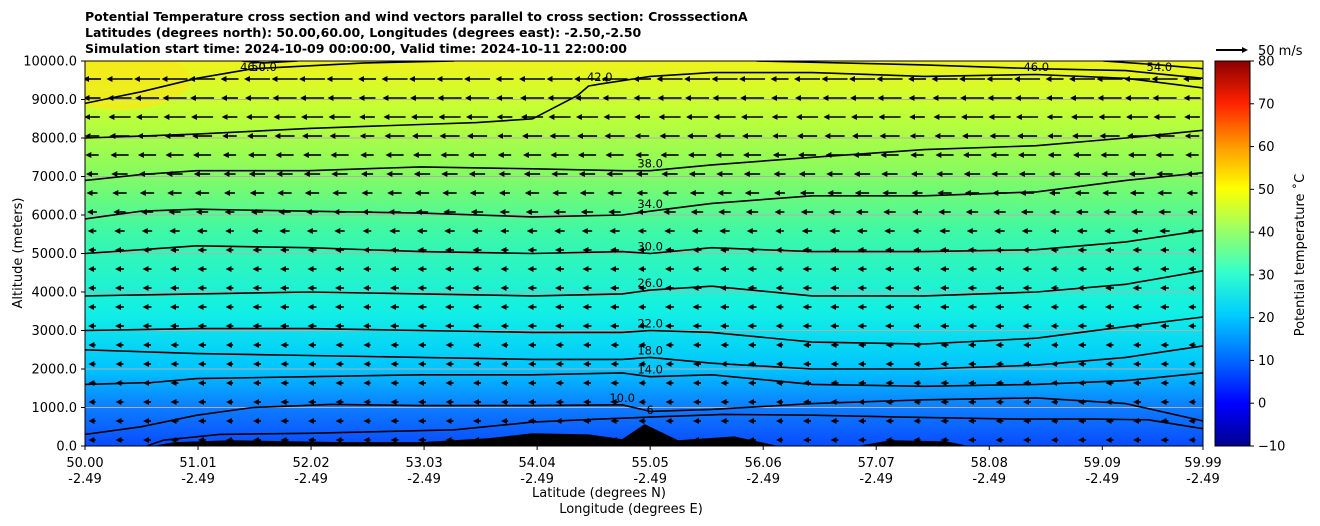 Image resolution: width=1320 pixels, height=526 pixels. What do you see at coordinates (650, 463) in the screenshot?
I see `x-tick-label-lat: 55.05` at bounding box center [650, 463].